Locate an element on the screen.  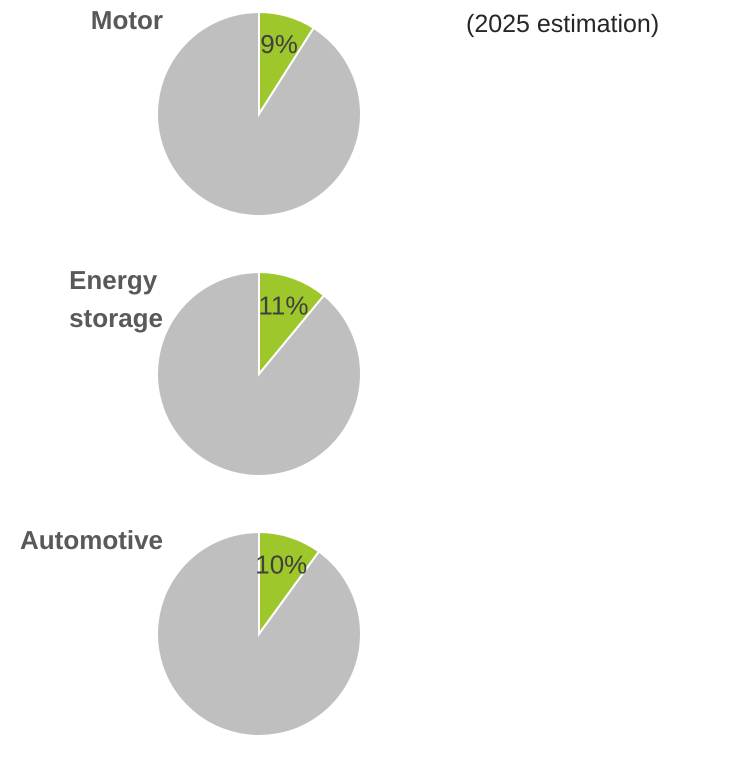
data-label: 11% is located at coordinates (283, 305).